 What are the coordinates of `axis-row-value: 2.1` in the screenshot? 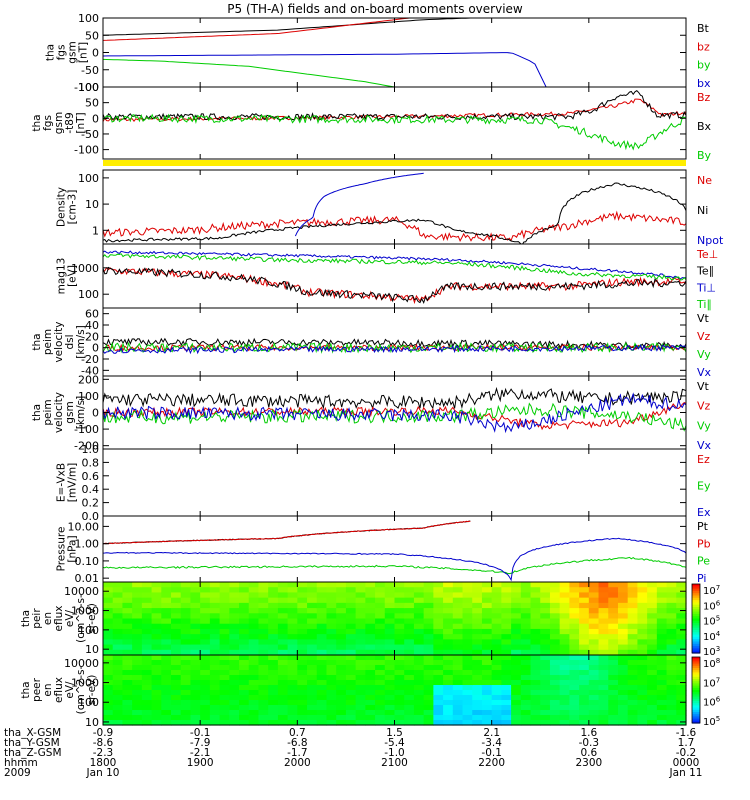 It's located at (491, 733).